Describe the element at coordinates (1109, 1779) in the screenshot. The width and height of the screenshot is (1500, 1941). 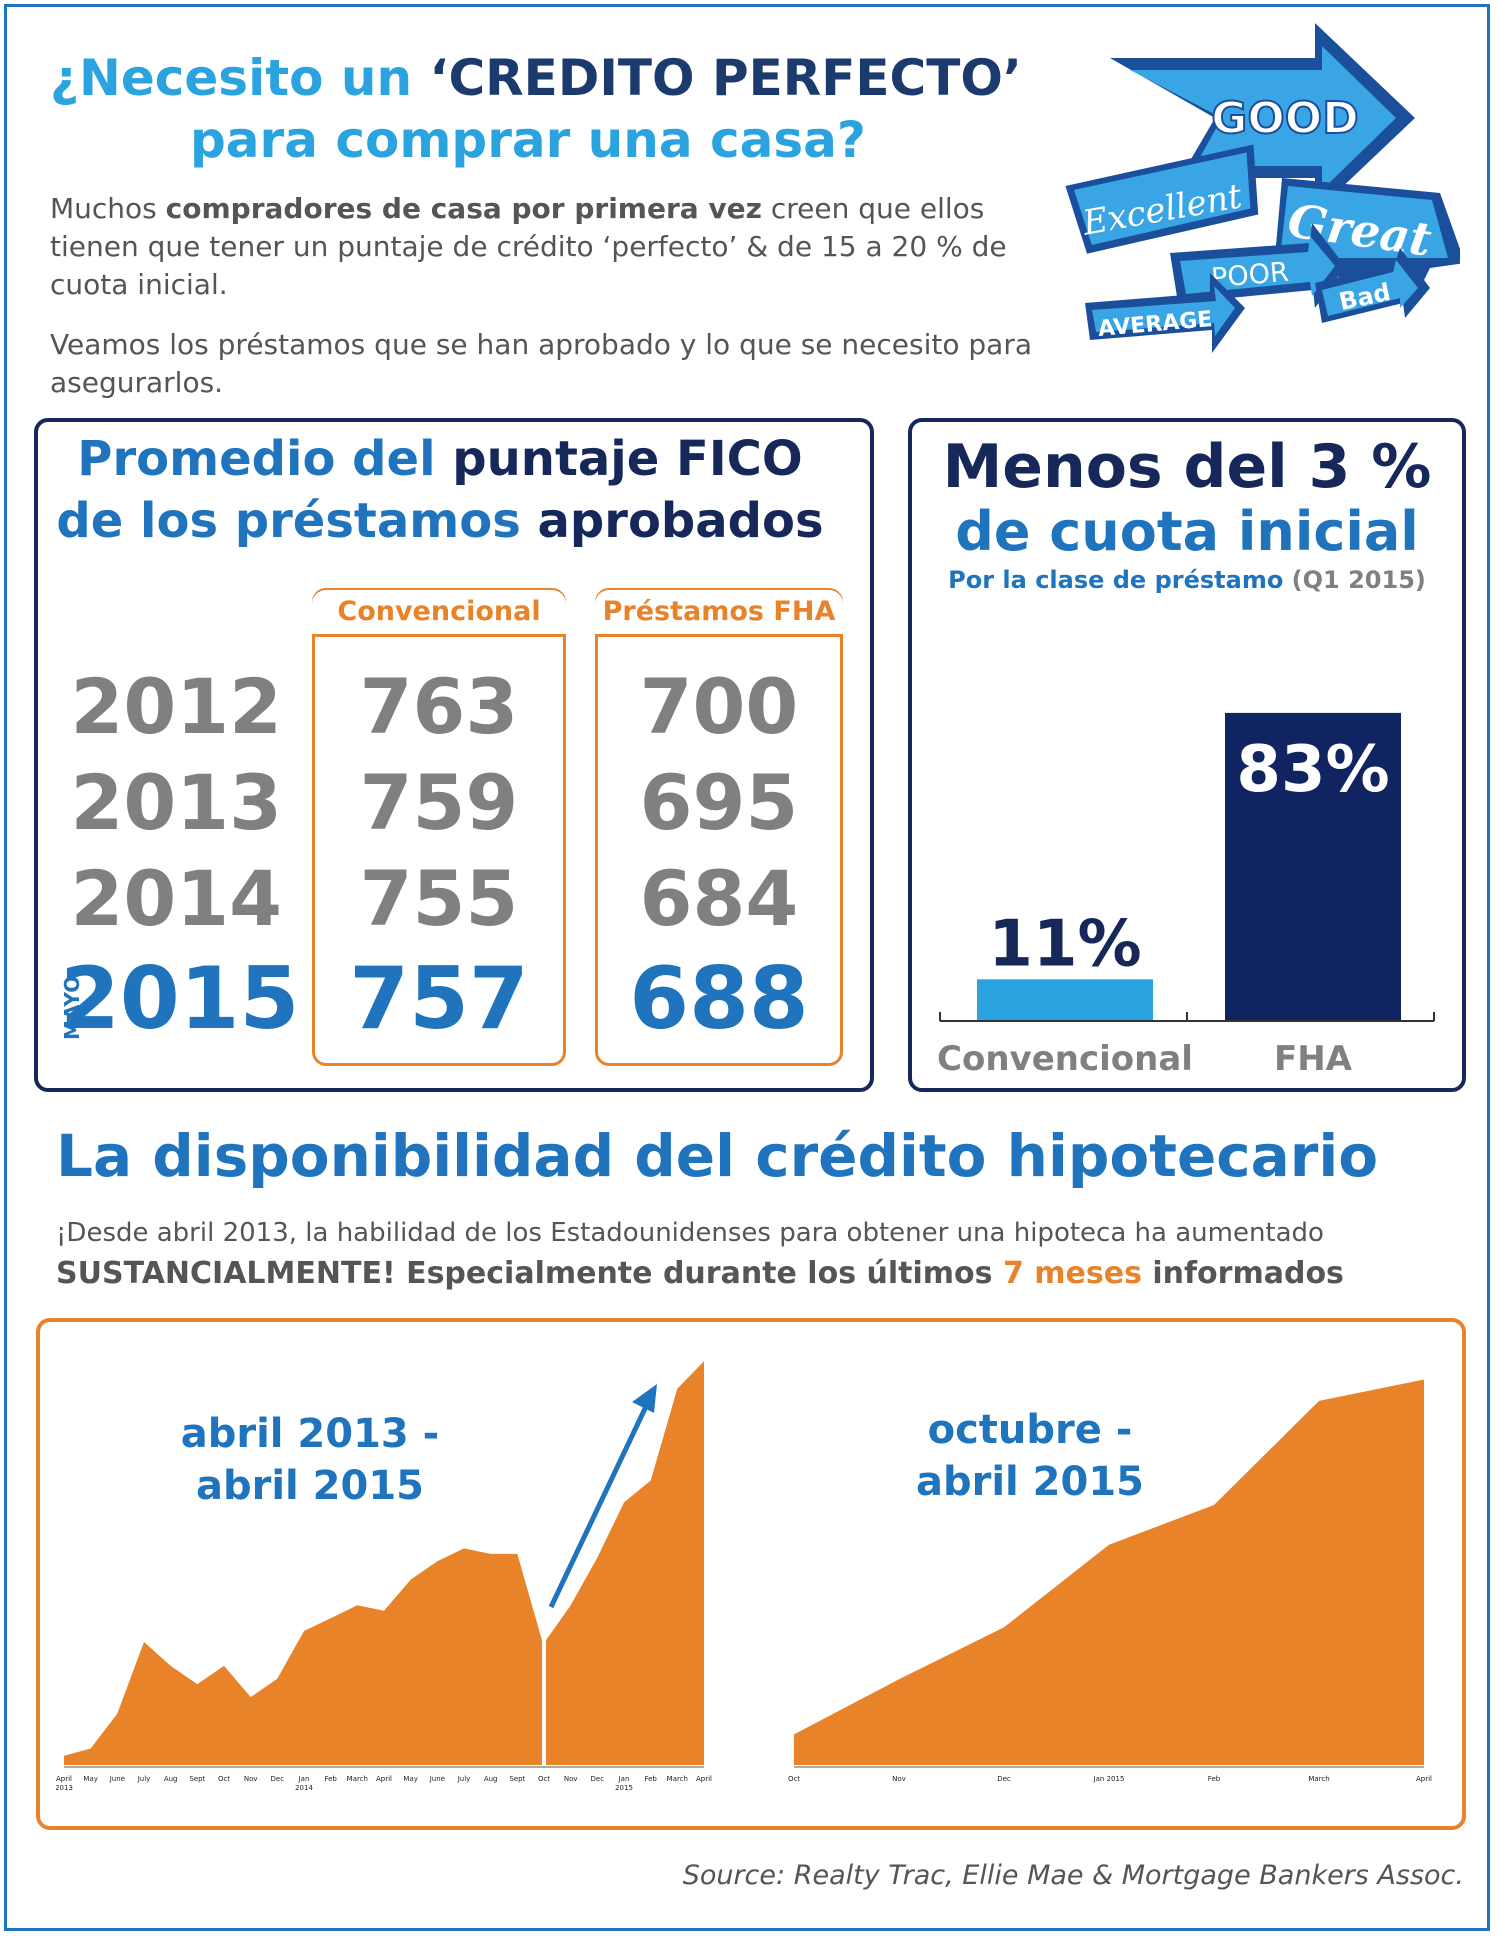
I see `x-tick-label: Jan 2015` at that location.